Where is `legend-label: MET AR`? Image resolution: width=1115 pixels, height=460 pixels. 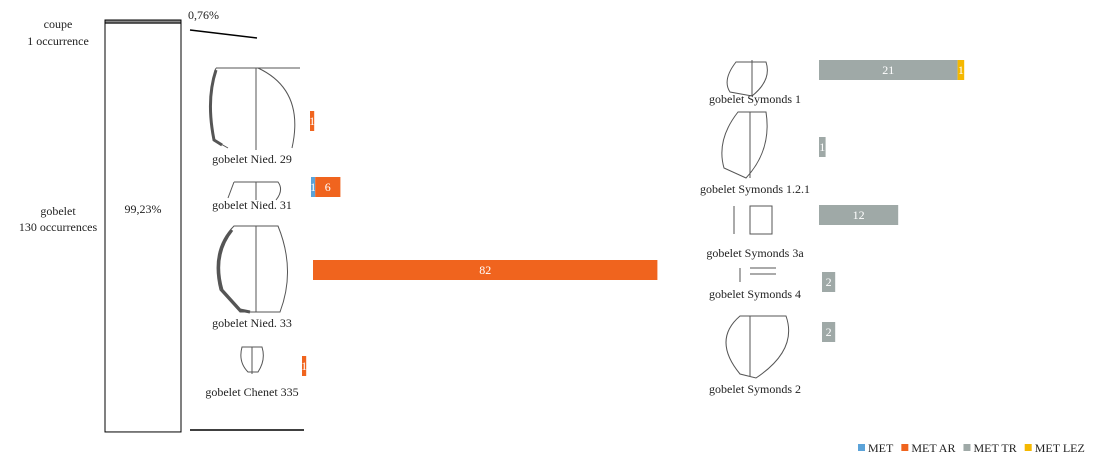 legend-label: MET AR is located at coordinates (933, 448).